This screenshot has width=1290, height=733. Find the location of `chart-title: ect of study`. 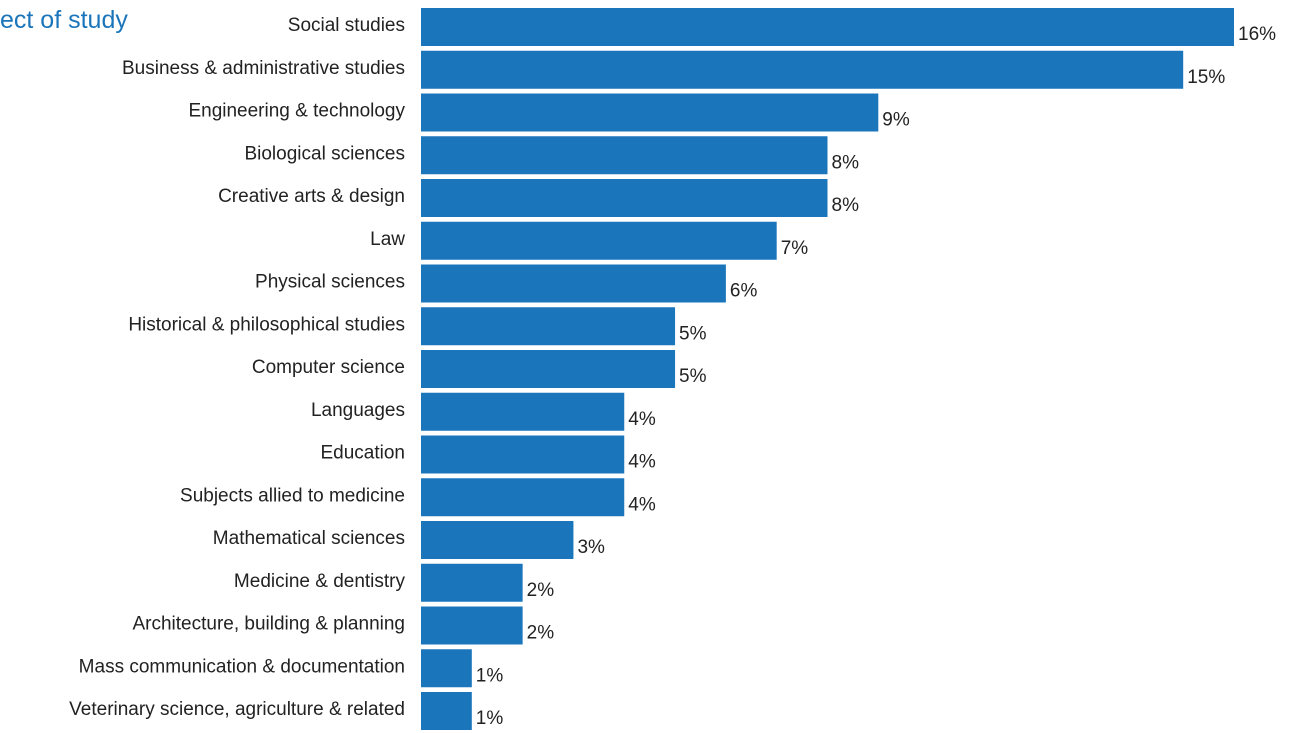

chart-title: ect of study is located at coordinates (64, 20).